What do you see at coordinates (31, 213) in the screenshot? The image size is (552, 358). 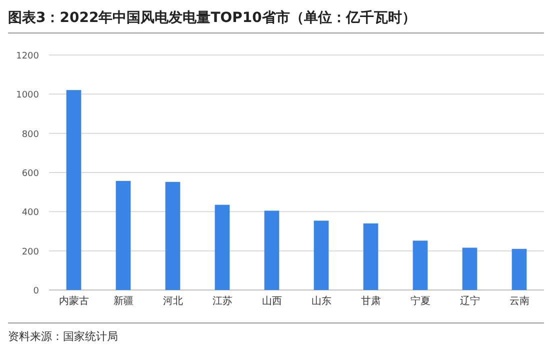 I see `y-tick-label: 400` at bounding box center [31, 213].